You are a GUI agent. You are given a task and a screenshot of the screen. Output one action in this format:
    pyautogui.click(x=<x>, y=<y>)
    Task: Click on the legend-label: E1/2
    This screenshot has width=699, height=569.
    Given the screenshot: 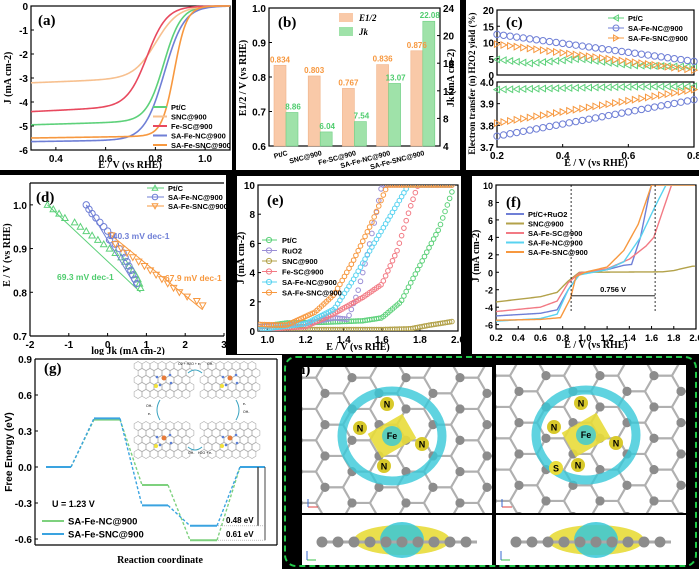 What is the action you would take?
    pyautogui.click(x=367, y=18)
    